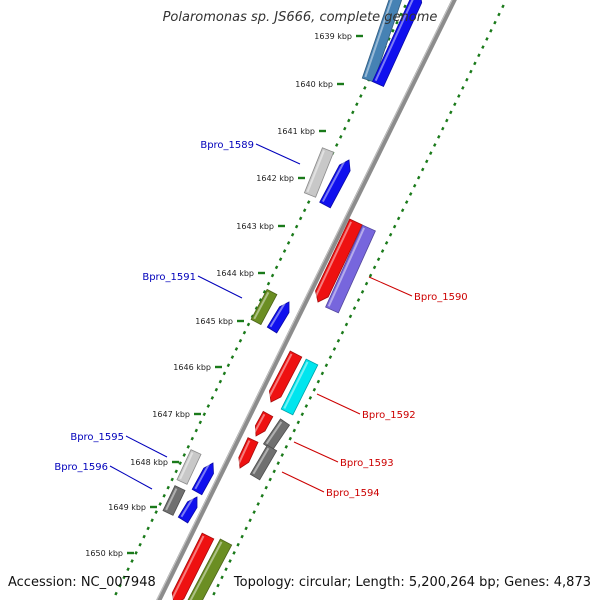  I want to click on plus-feature-1595-blue-highlight, so click(202, 476).